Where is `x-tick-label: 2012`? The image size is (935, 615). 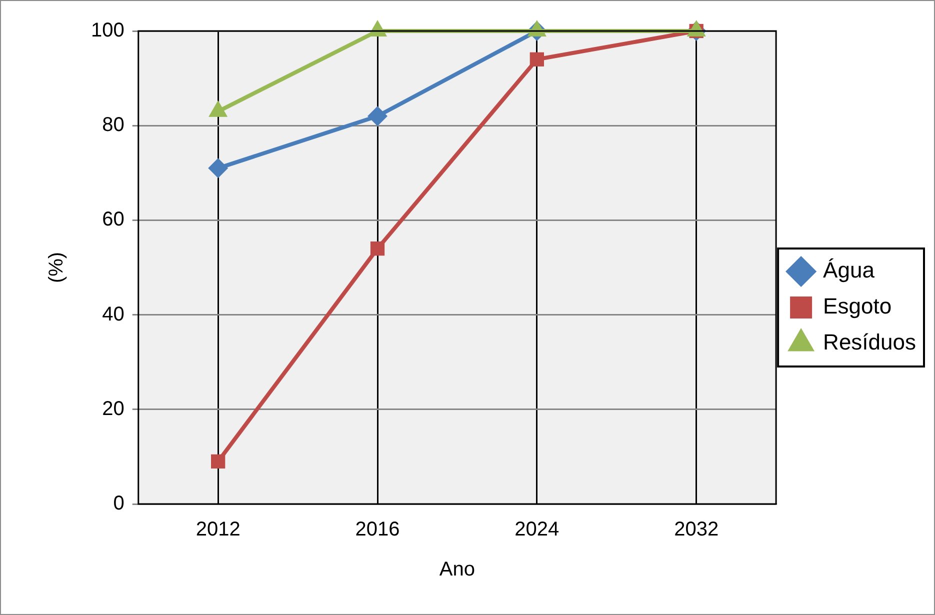 x-tick-label: 2012 is located at coordinates (218, 529).